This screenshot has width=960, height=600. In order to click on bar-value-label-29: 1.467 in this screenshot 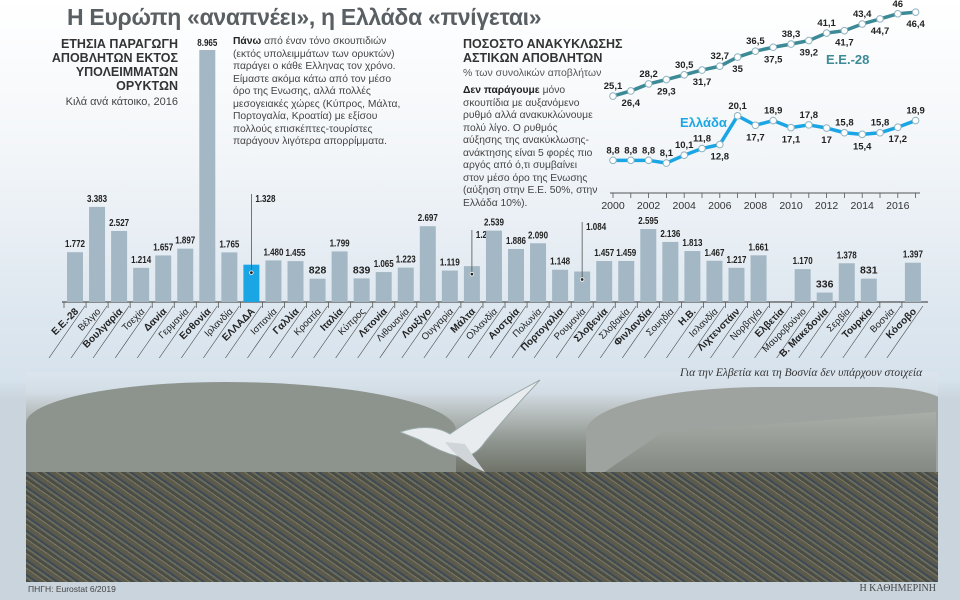, I will do `click(714, 253)`.